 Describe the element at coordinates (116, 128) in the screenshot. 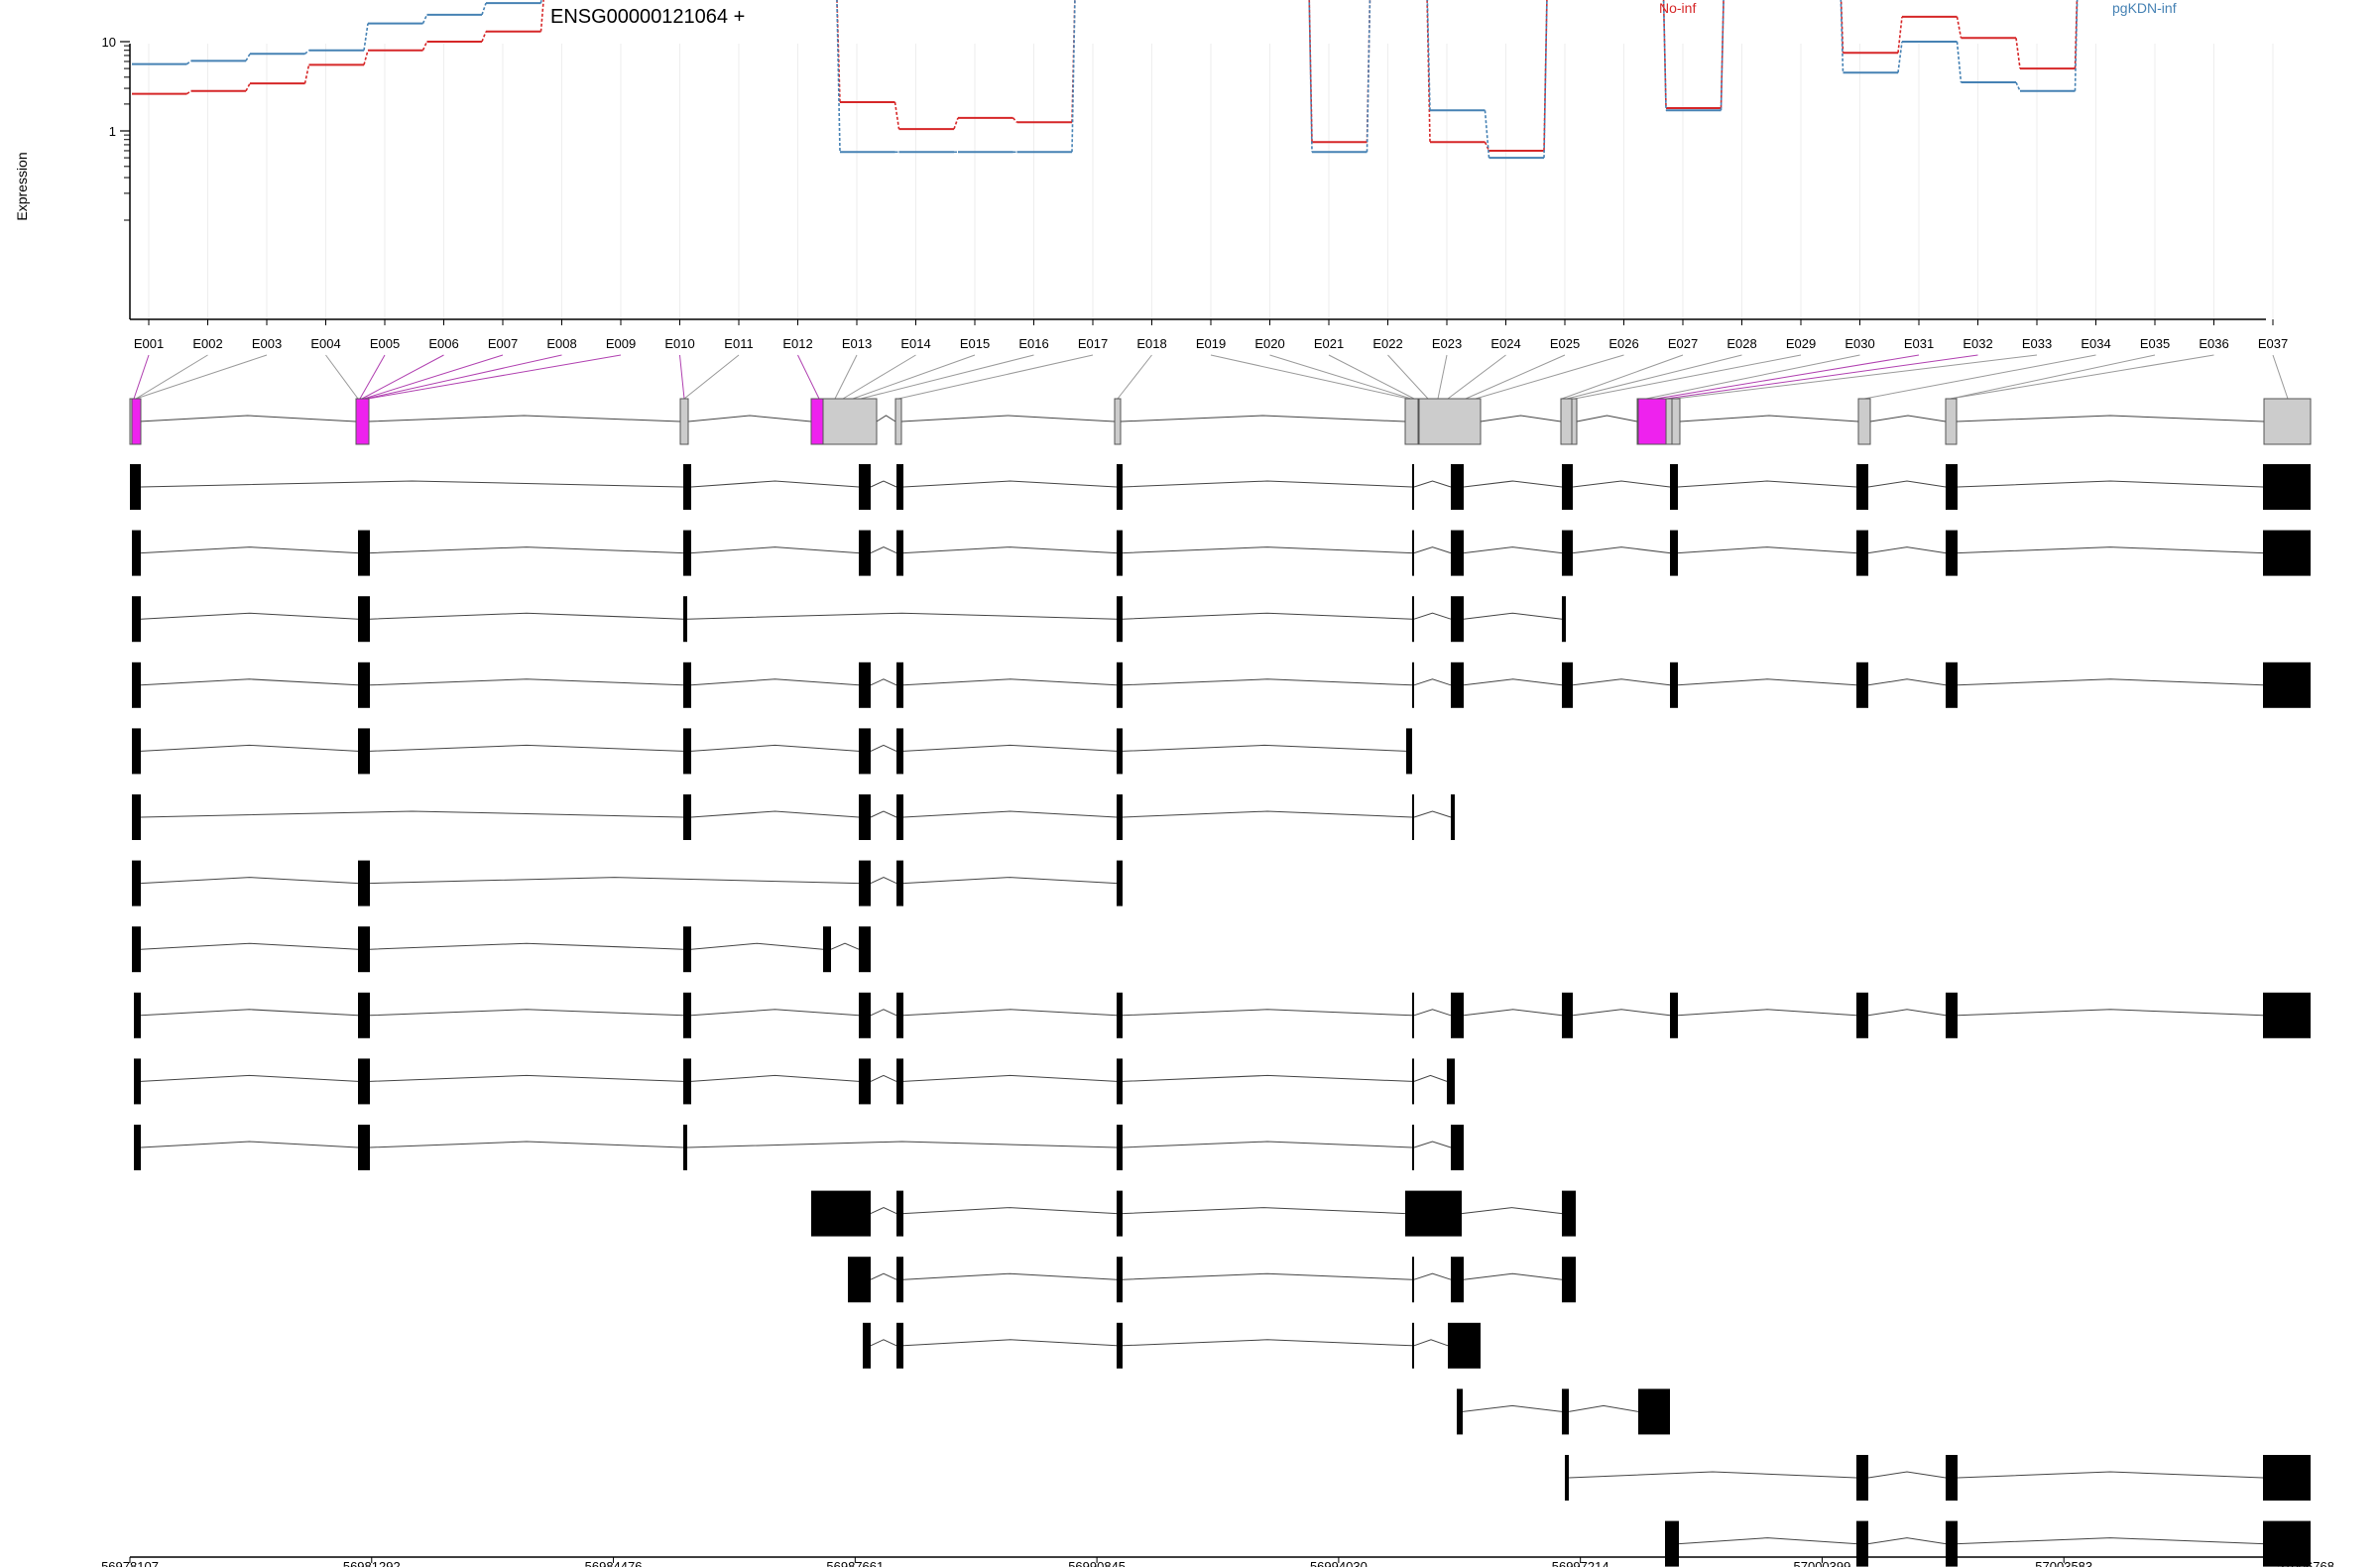

I see `y-ticks: 110100` at that location.